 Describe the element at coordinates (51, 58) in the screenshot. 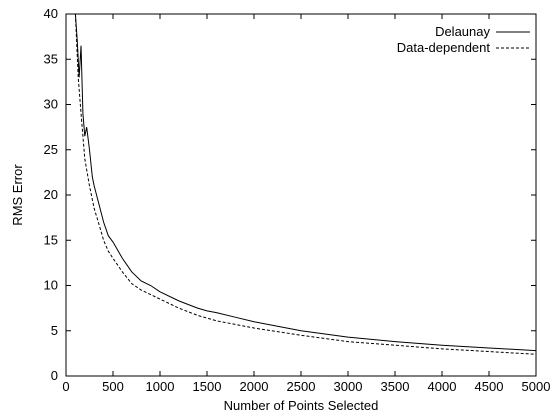

I see `y-tick-label: 35` at that location.